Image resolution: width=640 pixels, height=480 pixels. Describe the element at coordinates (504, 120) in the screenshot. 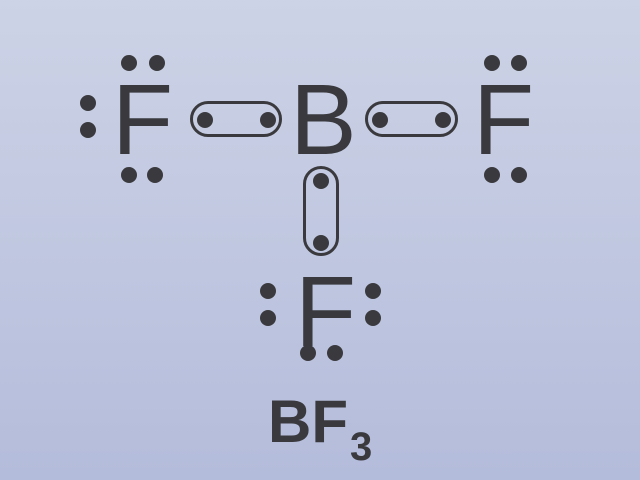

I see `fluorine-atom-right: F` at that location.